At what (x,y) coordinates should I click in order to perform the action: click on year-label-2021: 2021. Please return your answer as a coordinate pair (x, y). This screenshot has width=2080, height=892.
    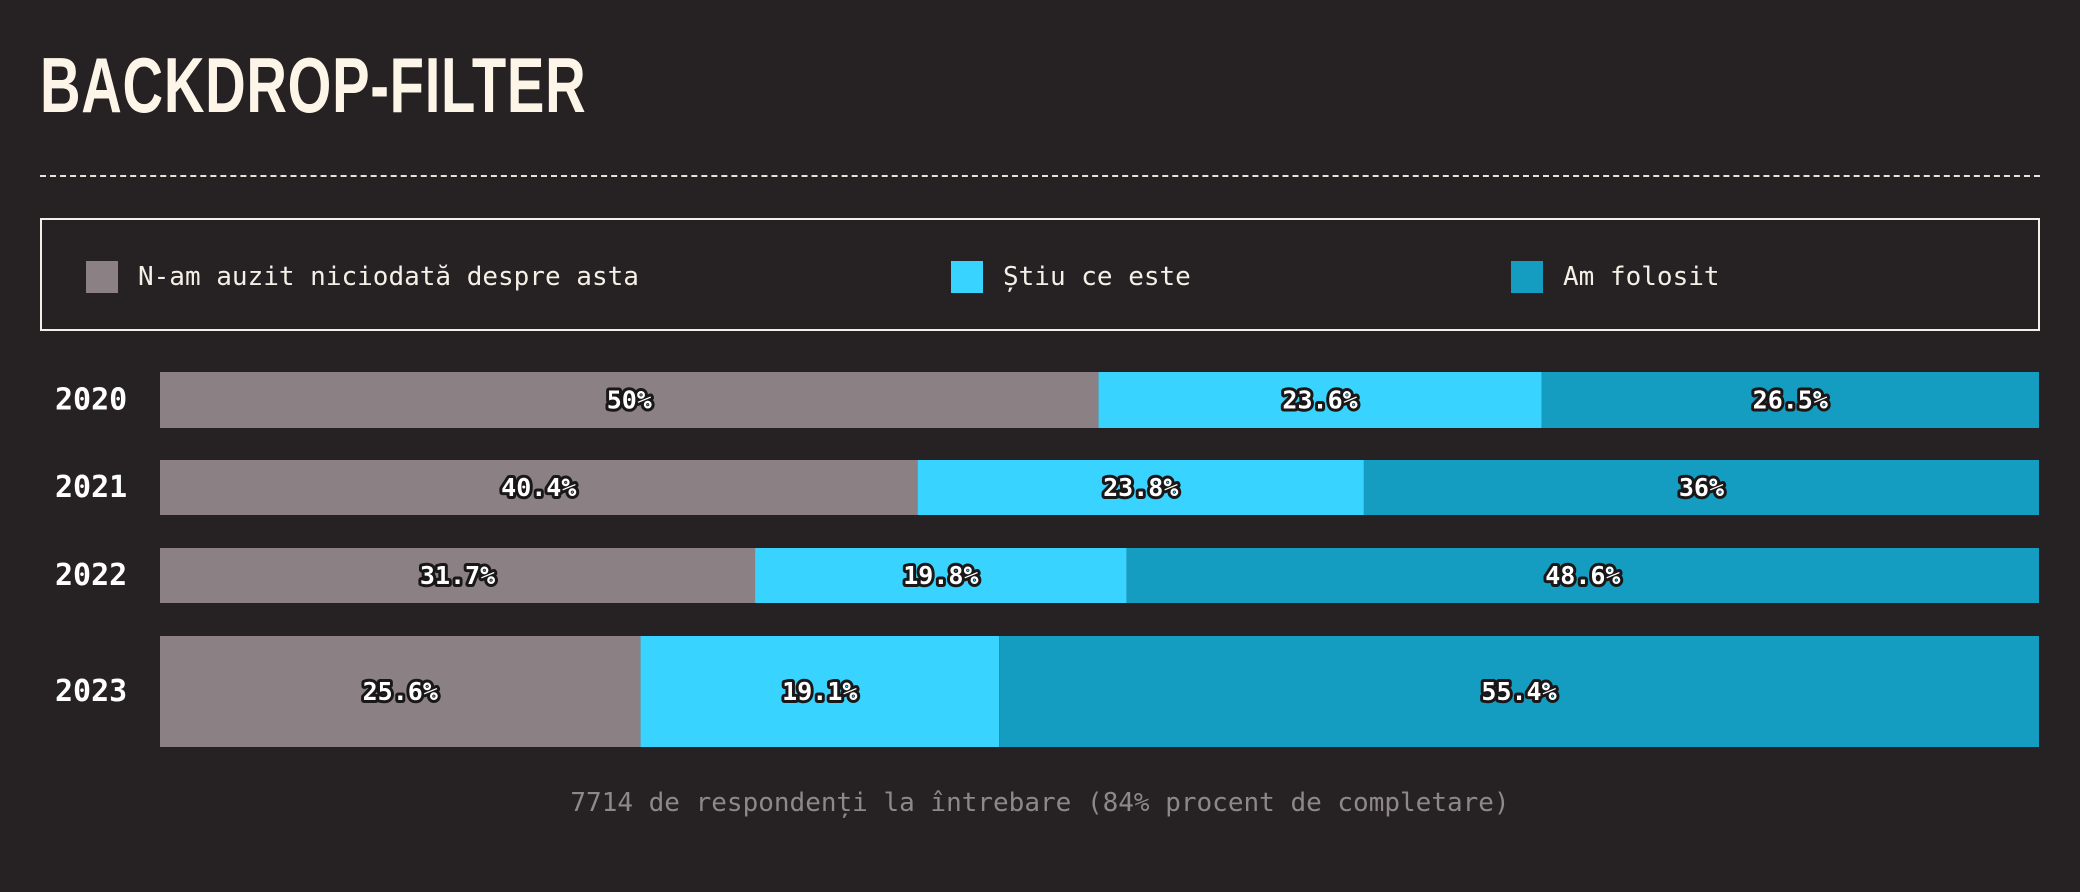
    Looking at the image, I should click on (91, 487).